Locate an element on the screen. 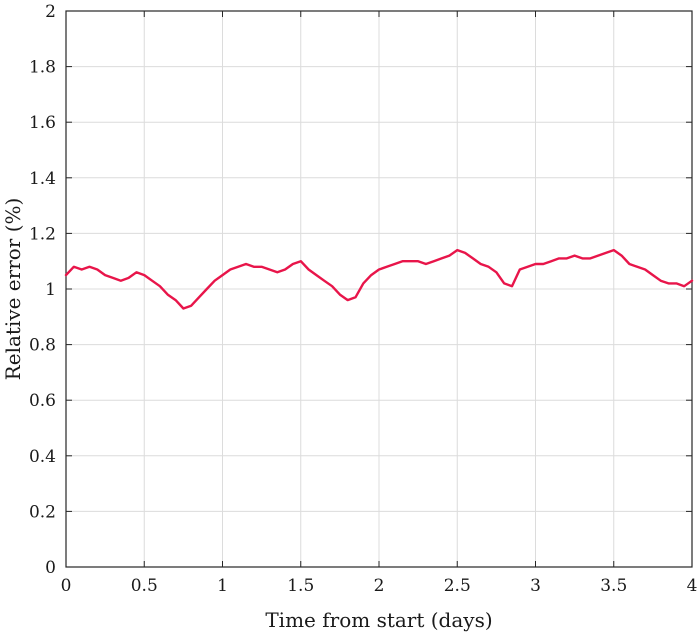 The height and width of the screenshot is (636, 699). y-tick-label: 0.8 is located at coordinates (42, 346).